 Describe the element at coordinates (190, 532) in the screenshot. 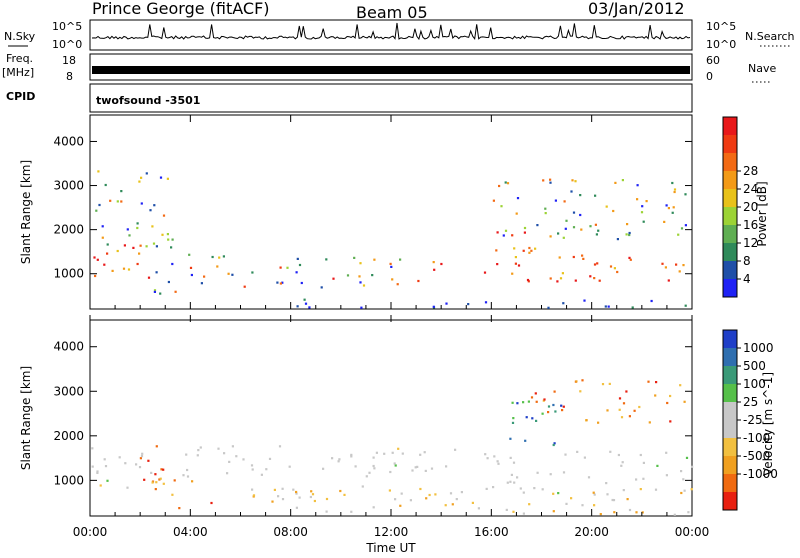

I see `x-tick-label: 04:00` at that location.